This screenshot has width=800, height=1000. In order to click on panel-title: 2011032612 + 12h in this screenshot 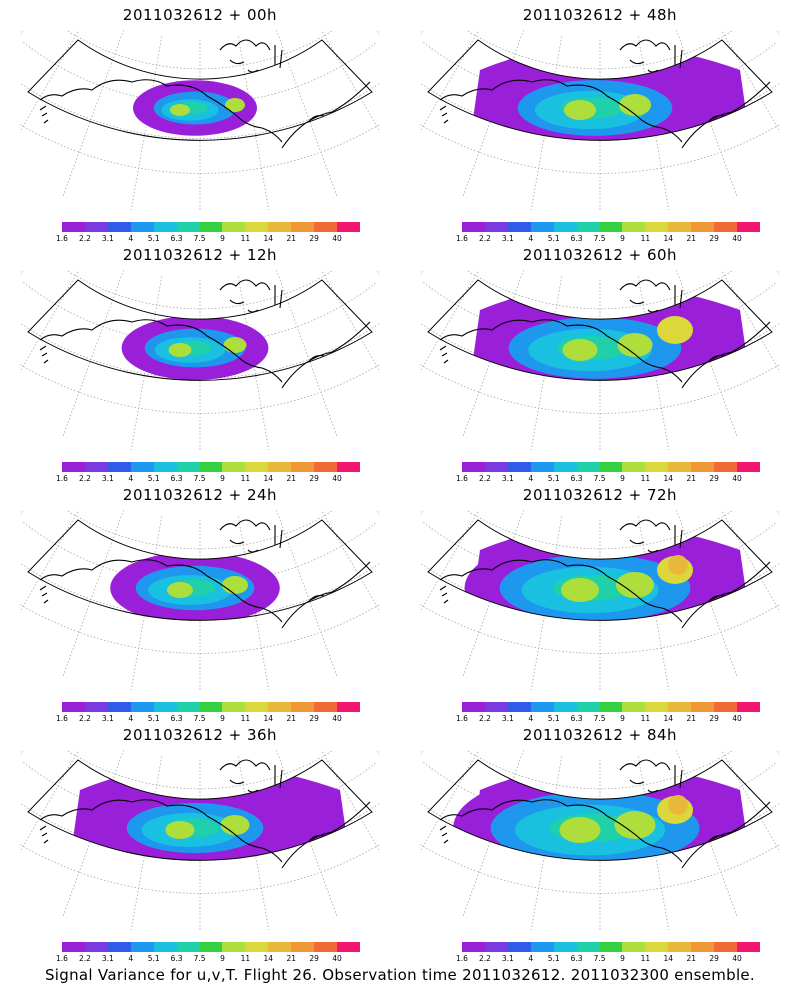, I will do `click(200, 255)`.